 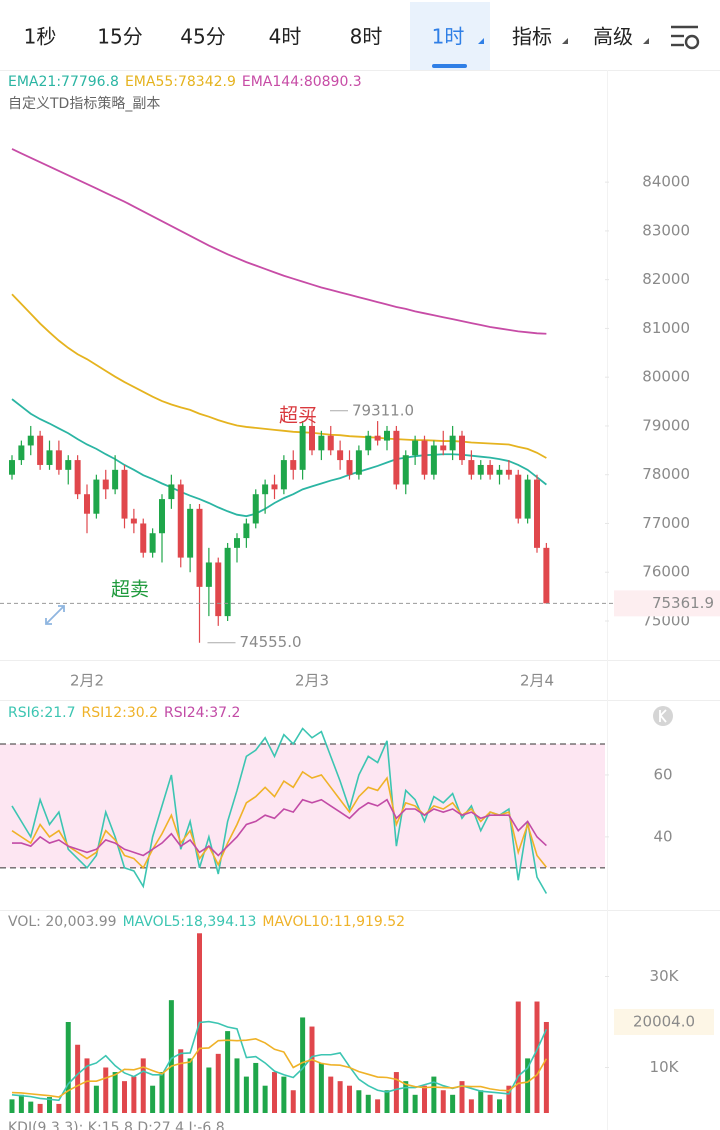 What do you see at coordinates (685, 37) in the screenshot?
I see `settings-icon` at bounding box center [685, 37].